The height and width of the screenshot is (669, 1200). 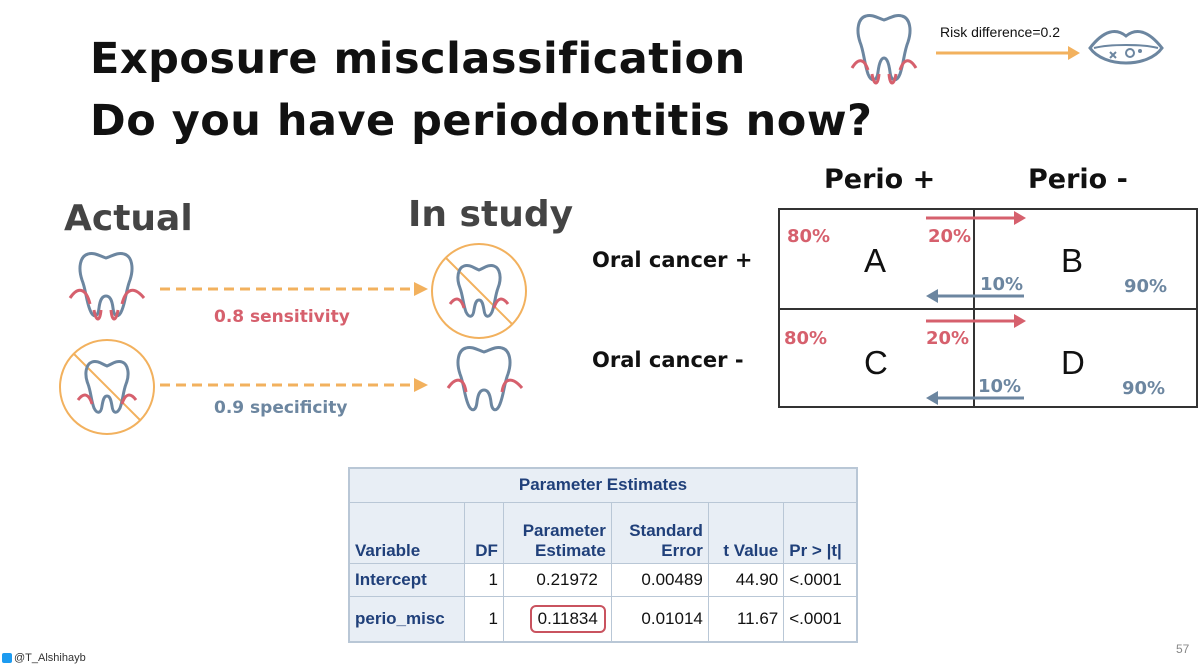 What do you see at coordinates (294, 289) in the screenshot?
I see `sensitivity-arrow` at bounding box center [294, 289].